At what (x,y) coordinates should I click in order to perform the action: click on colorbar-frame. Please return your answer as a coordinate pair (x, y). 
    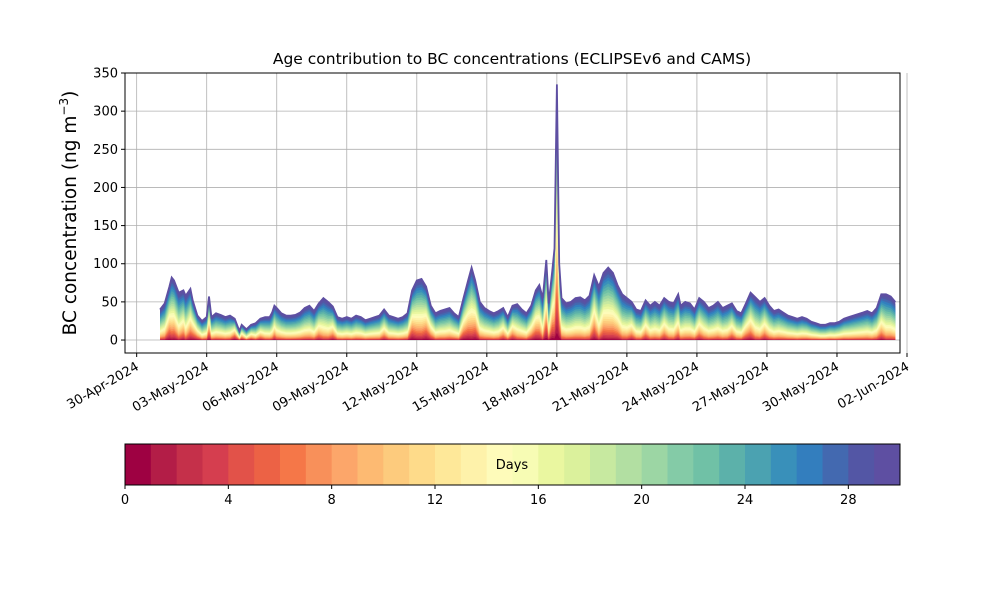
    Looking at the image, I should click on (512, 464).